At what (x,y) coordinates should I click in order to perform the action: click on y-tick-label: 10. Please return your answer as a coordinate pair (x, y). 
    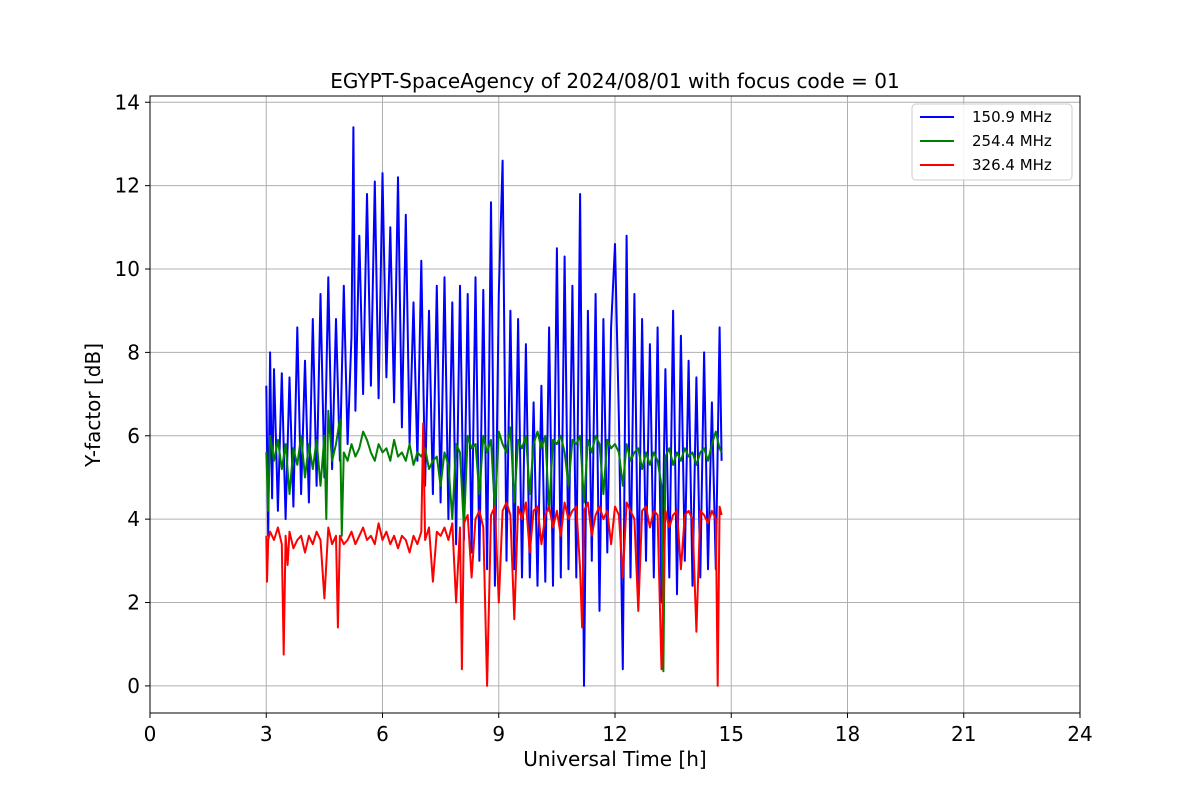
    Looking at the image, I should click on (127, 269).